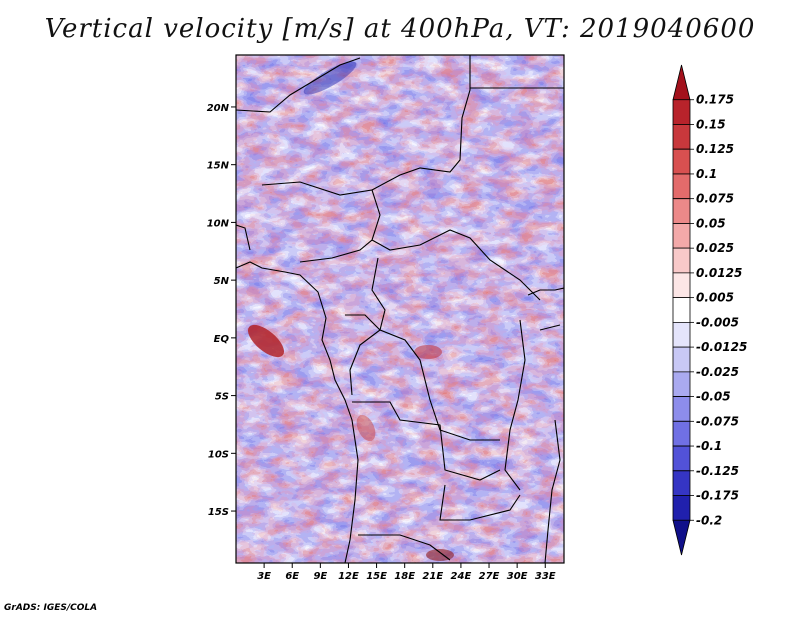  What do you see at coordinates (218, 223) in the screenshot?
I see `lat-tick-label: 10N` at bounding box center [218, 223].